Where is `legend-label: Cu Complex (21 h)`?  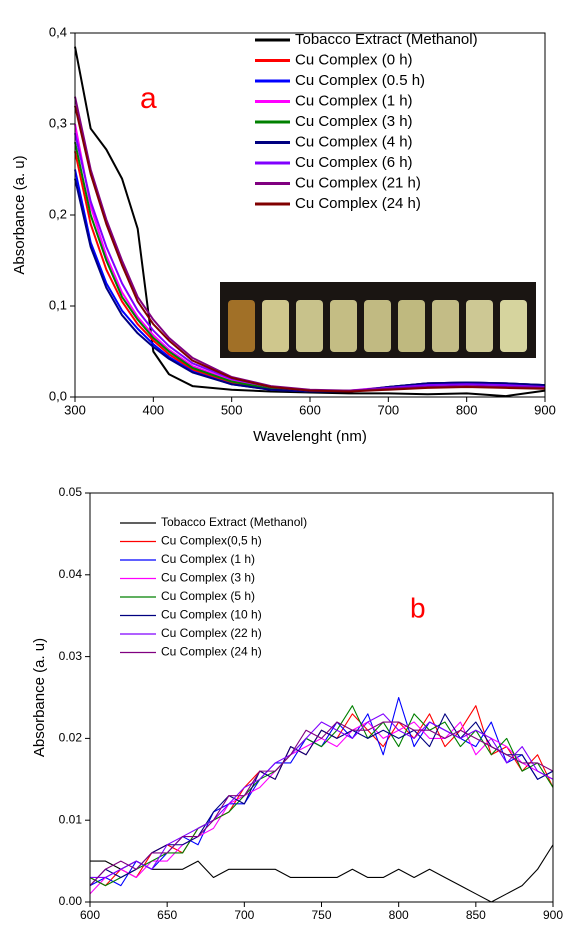
legend-label: Cu Complex (21 h) is located at coordinates (358, 182).